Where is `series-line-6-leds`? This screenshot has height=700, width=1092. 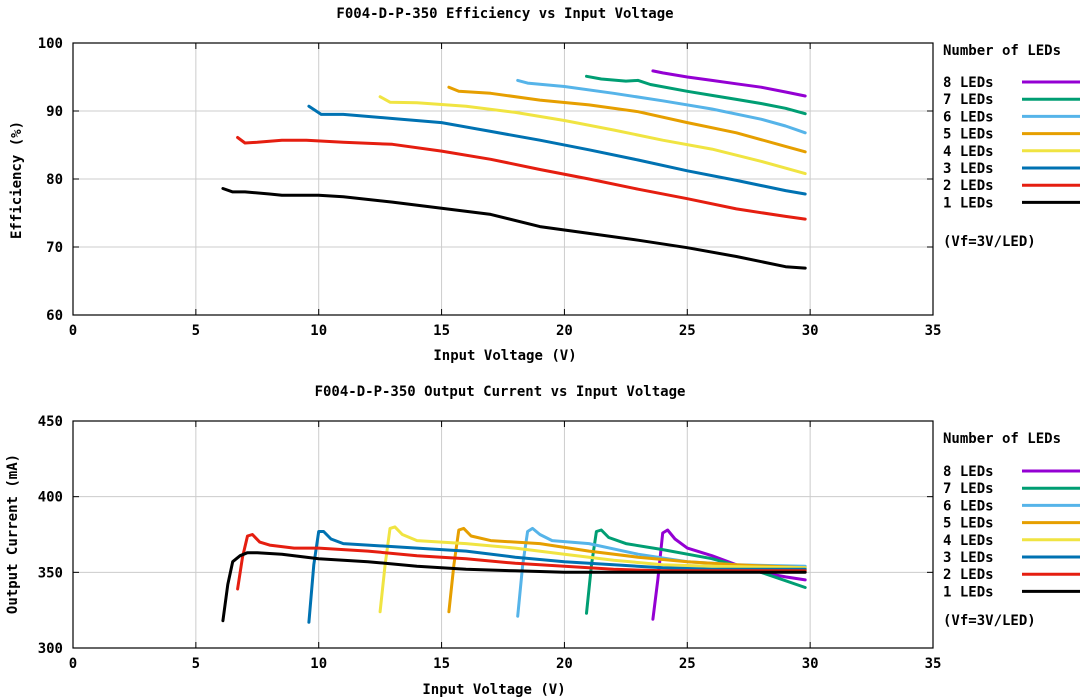
series-line-6-leds is located at coordinates (661, 106).